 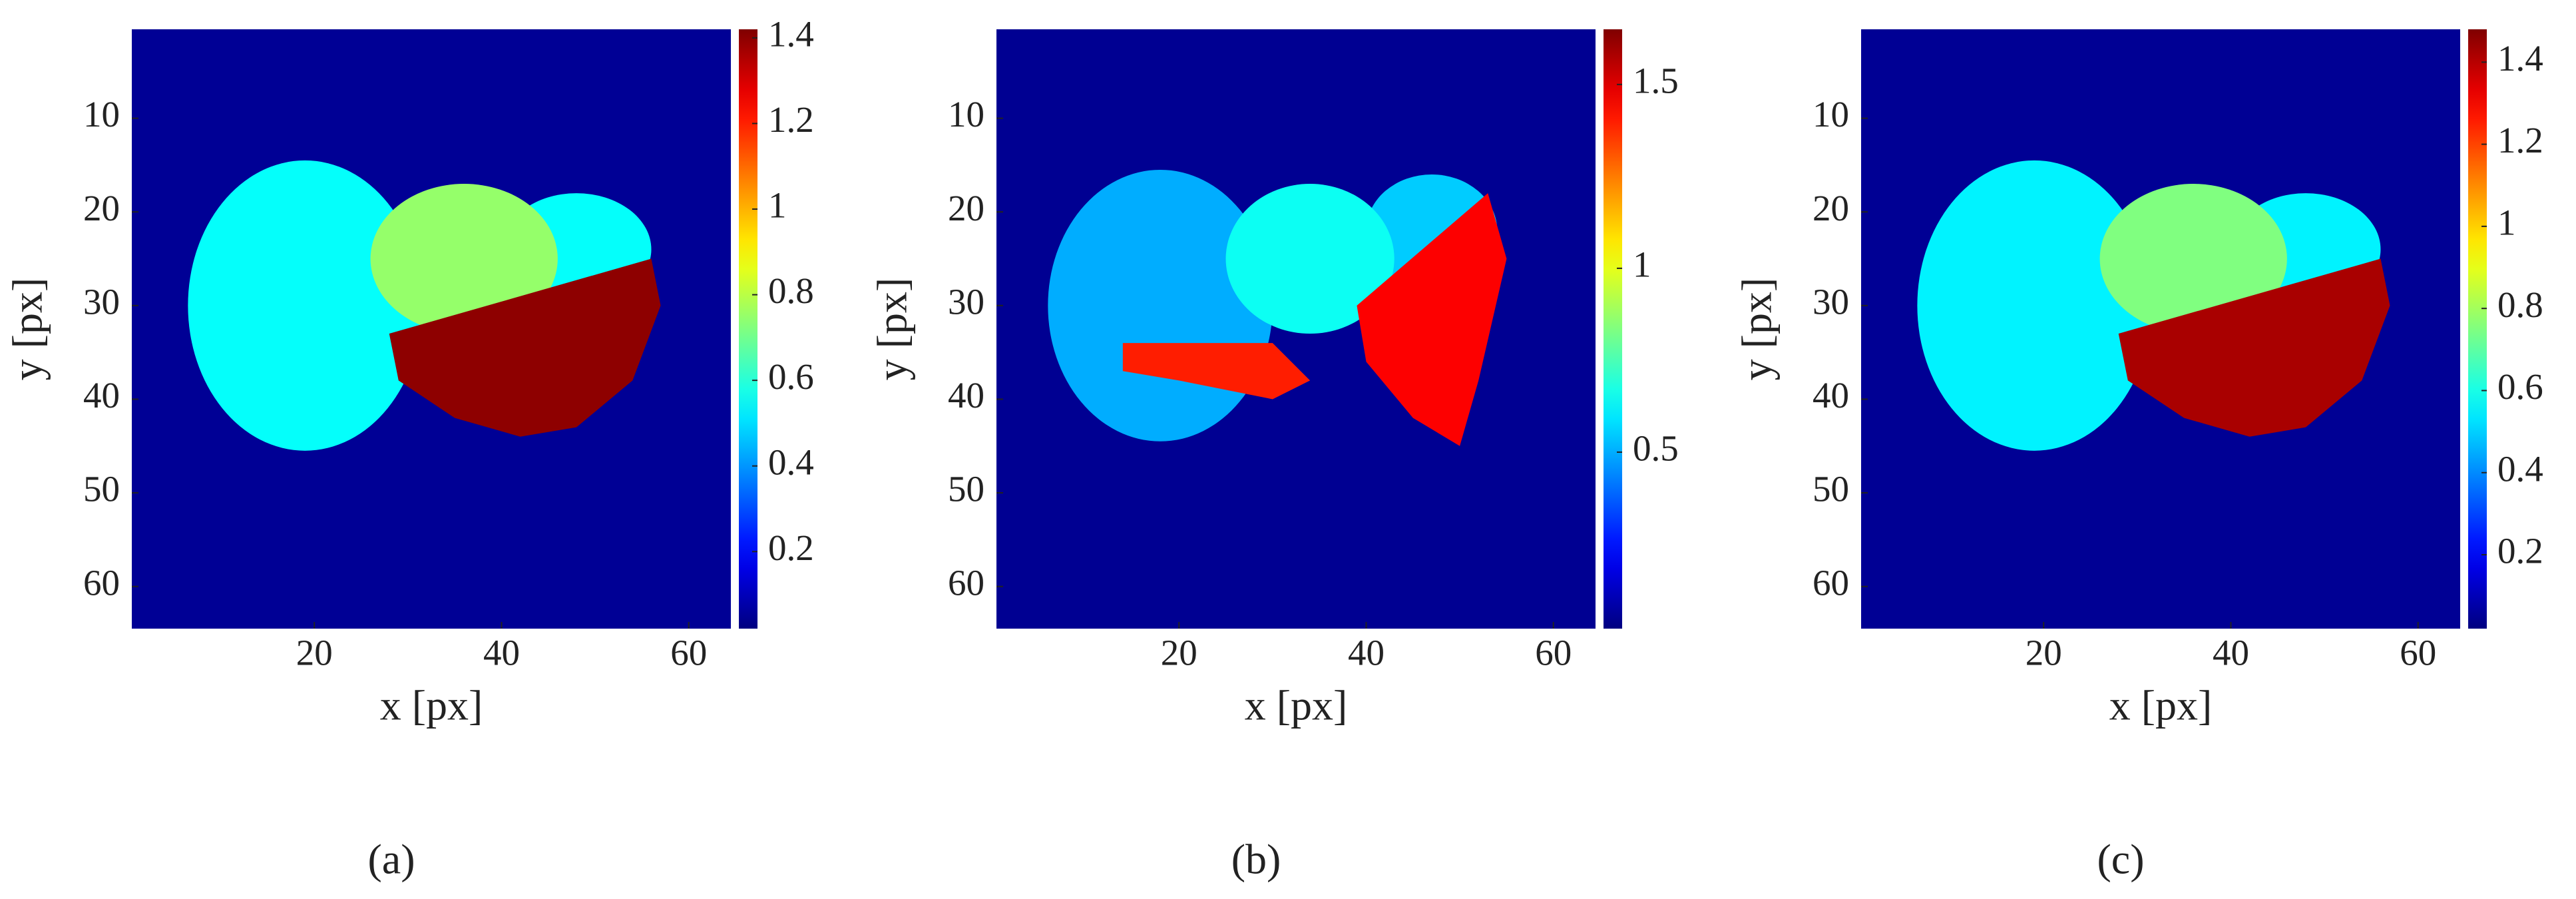 I want to click on colorbar-tick-label: 1.5, so click(x=1656, y=80).